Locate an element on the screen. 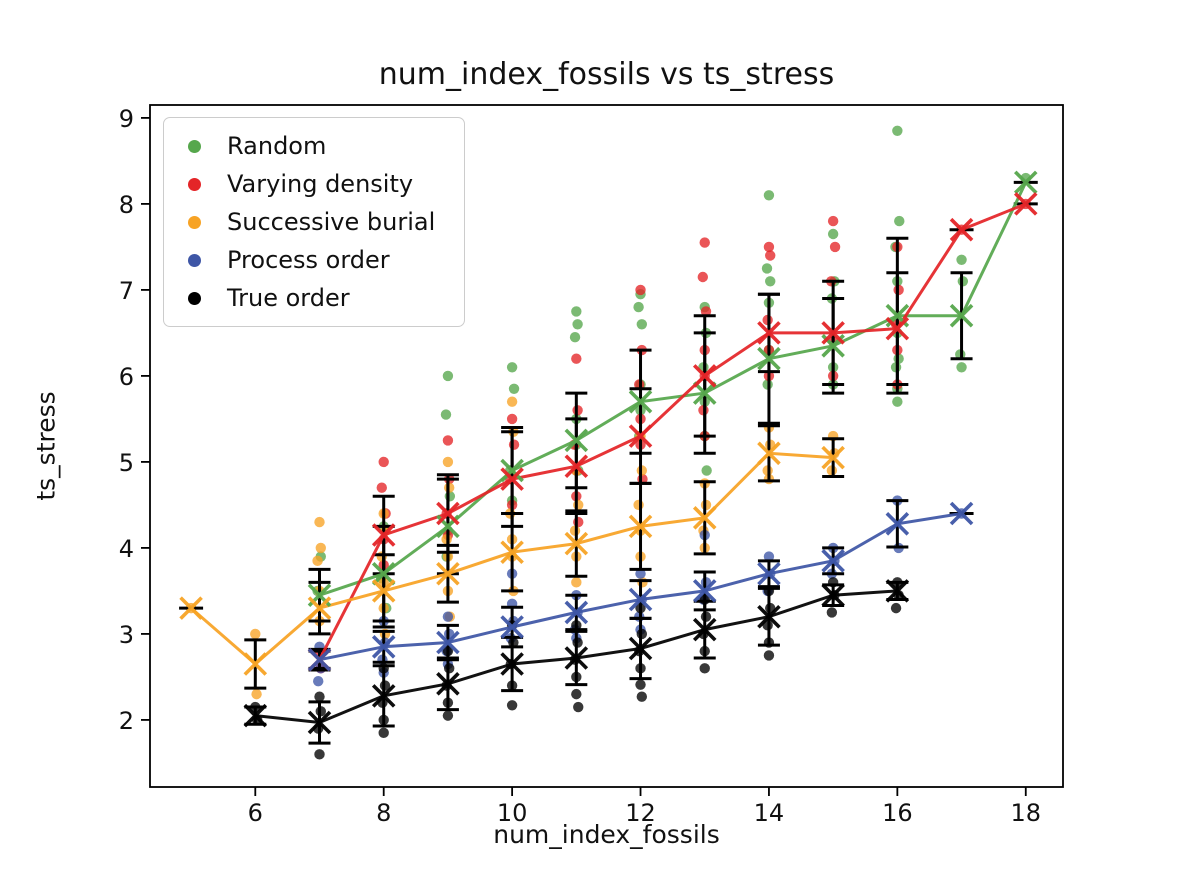 This screenshot has height=885, width=1180. x-axis-label: num_index_fossils is located at coordinates (606, 834).